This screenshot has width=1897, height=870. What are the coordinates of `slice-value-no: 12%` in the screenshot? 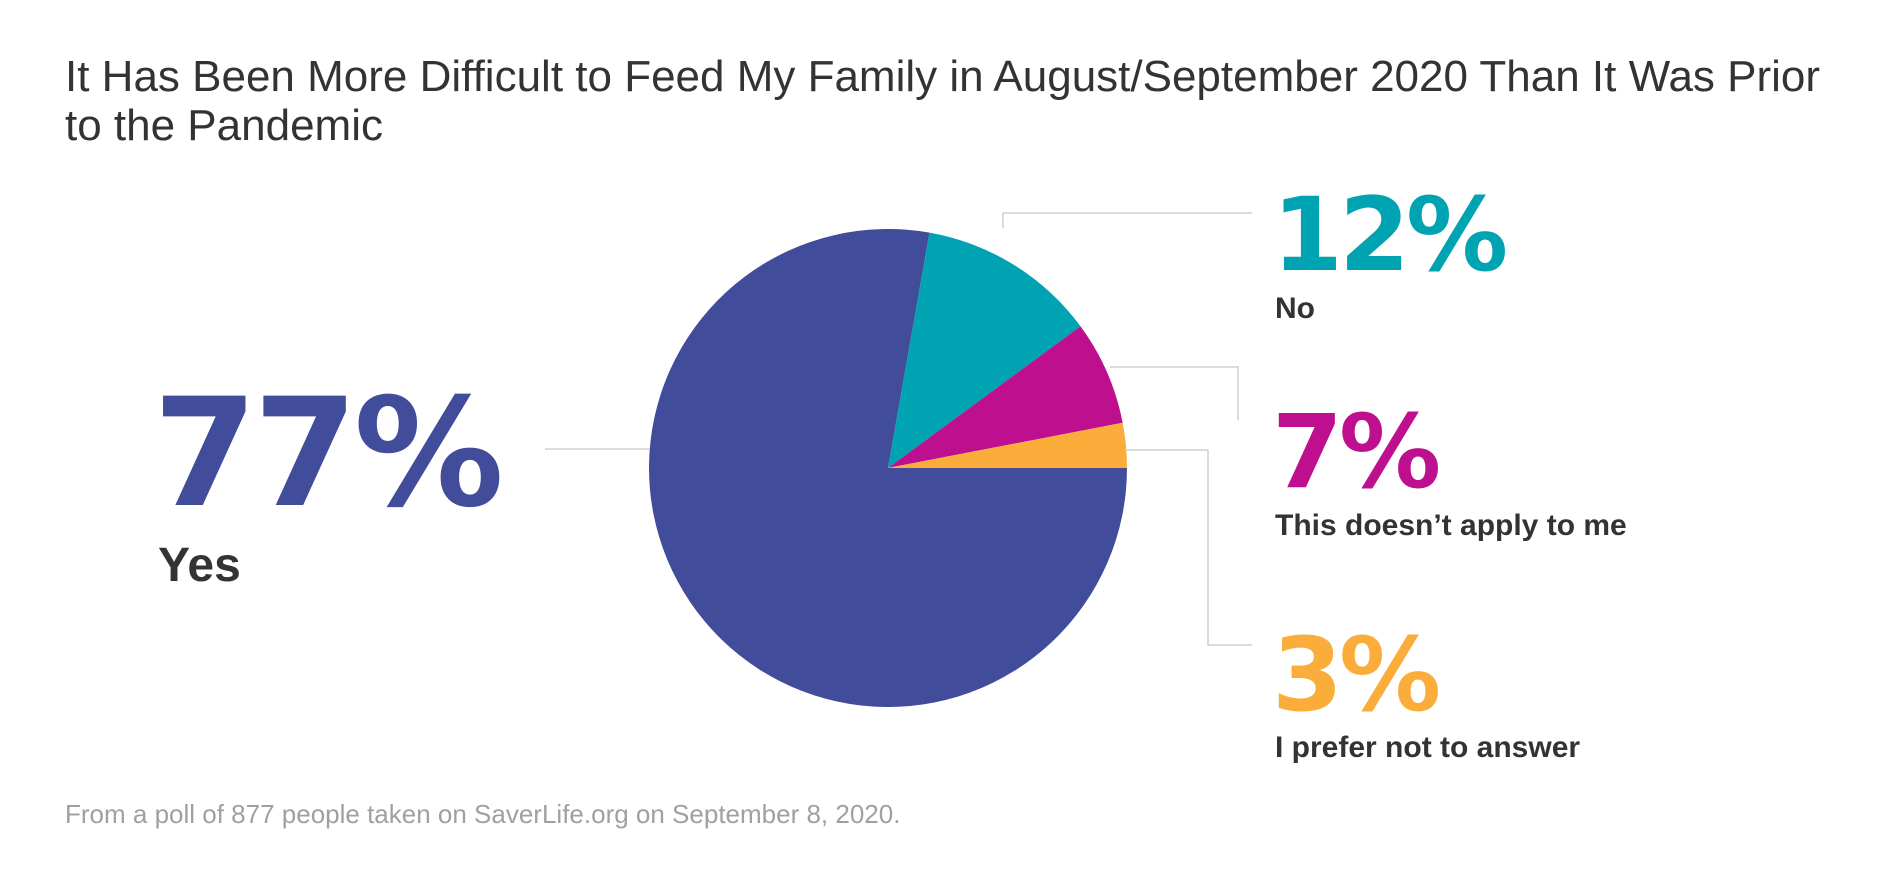 It's located at (1388, 235).